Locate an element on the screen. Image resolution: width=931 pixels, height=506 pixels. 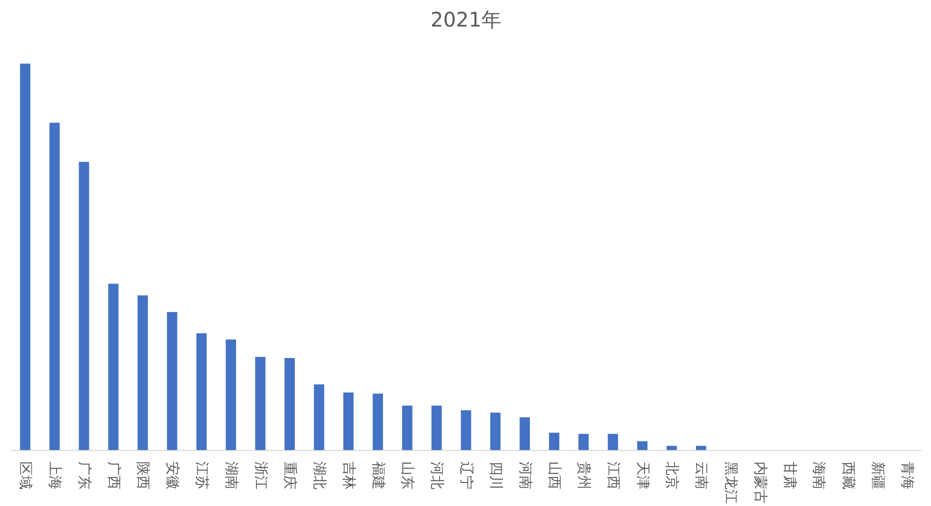
x-tick-label: 辽宁 is located at coordinates (466, 476).